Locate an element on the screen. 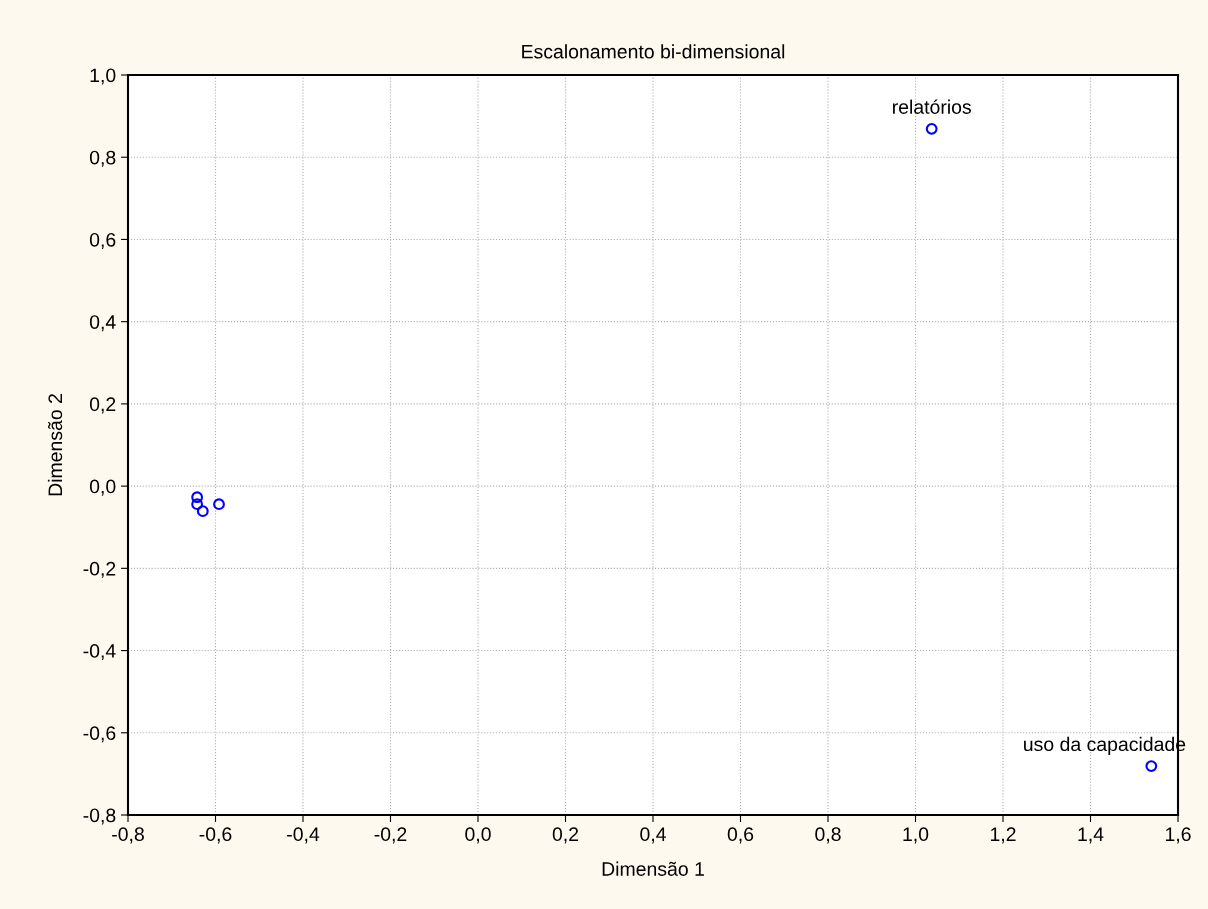 The height and width of the screenshot is (909, 1208). x-tick-label: 0,2 is located at coordinates (565, 835).